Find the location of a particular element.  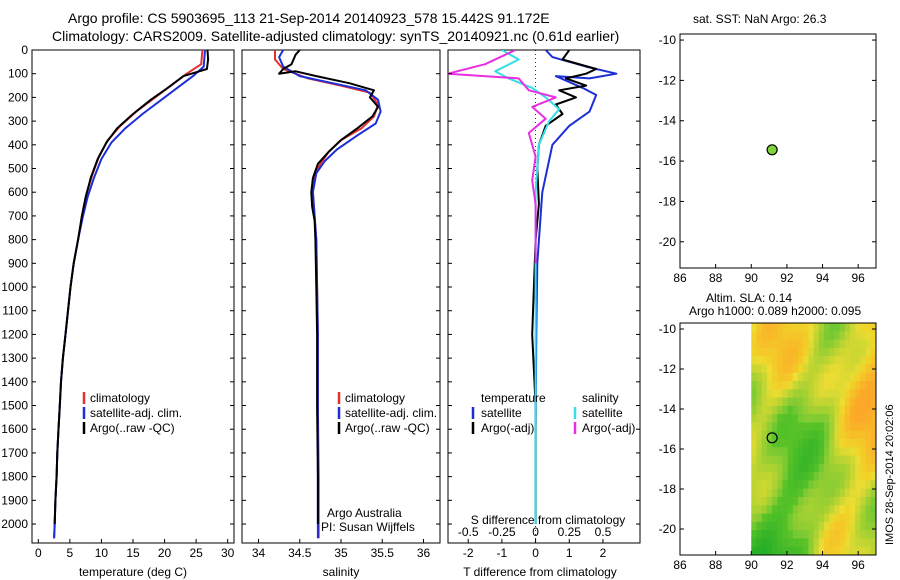

sla-map-title-line-2: Argo h1000: 0.089 h2000: 0.095 is located at coordinates (775, 311).